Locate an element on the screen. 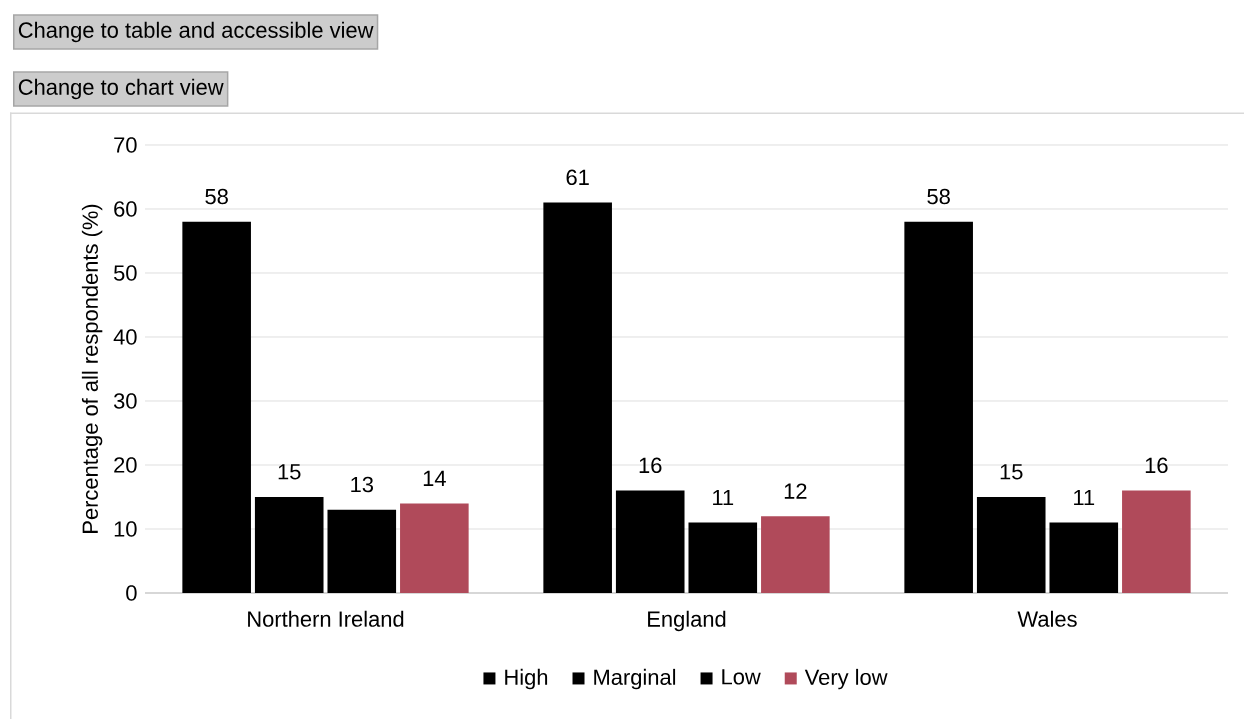 This screenshot has width=1244, height=719. text: Change to table and accessible view is located at coordinates (196, 32).